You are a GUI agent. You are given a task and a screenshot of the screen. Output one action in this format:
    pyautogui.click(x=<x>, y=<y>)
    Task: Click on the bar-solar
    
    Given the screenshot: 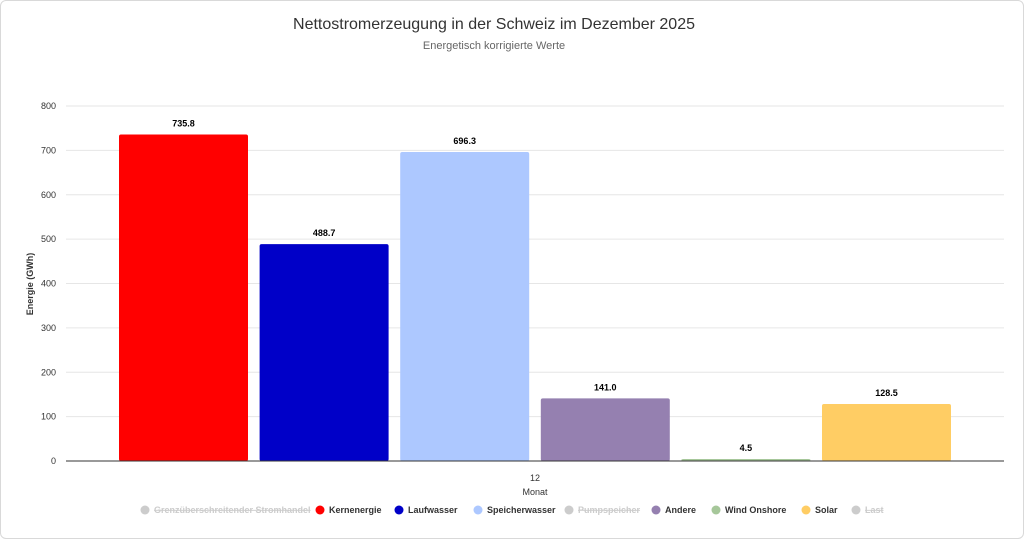 What is the action you would take?
    pyautogui.click(x=886, y=432)
    